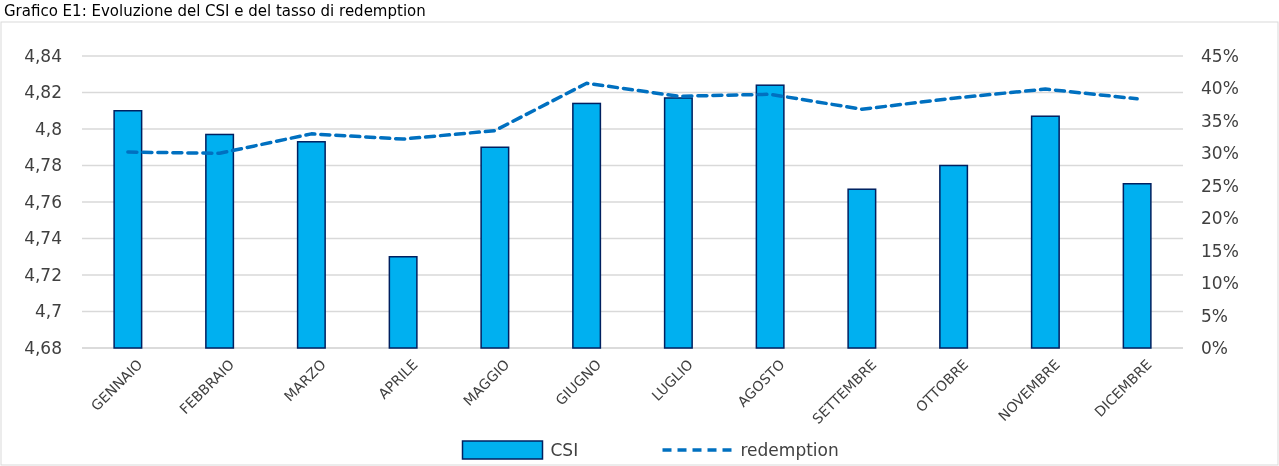  Describe the element at coordinates (48, 128) in the screenshot. I see `y-tick-label: 4,8` at that location.